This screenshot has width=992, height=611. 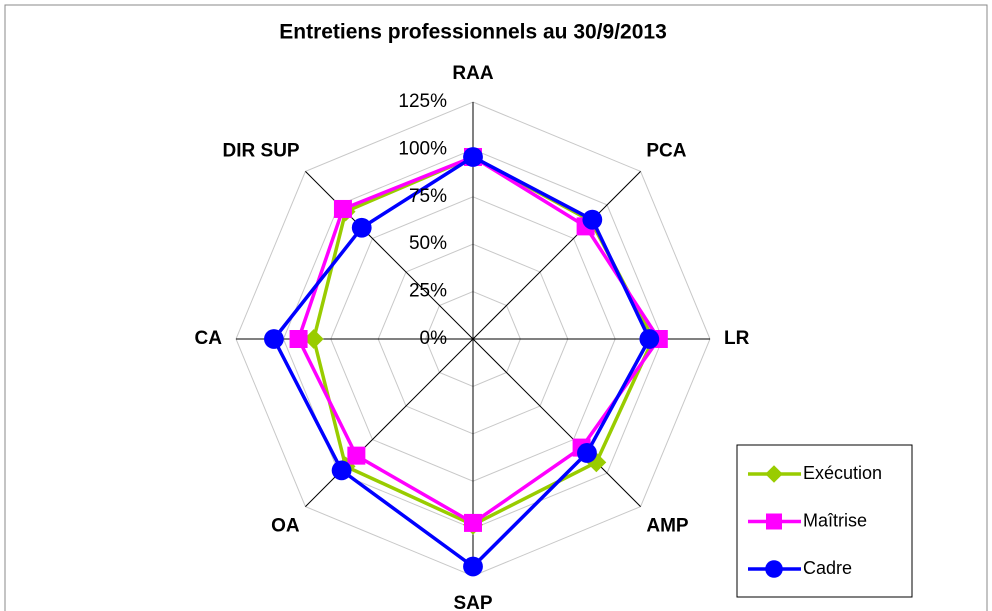 What do you see at coordinates (434, 338) in the screenshot?
I see `y-tick-label: 0%` at bounding box center [434, 338].